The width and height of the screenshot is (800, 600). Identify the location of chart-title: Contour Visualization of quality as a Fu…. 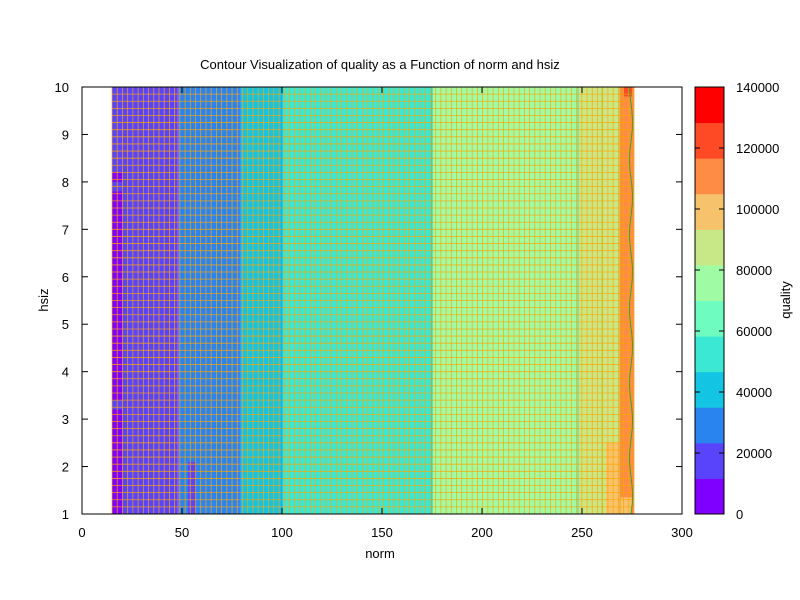
(380, 64).